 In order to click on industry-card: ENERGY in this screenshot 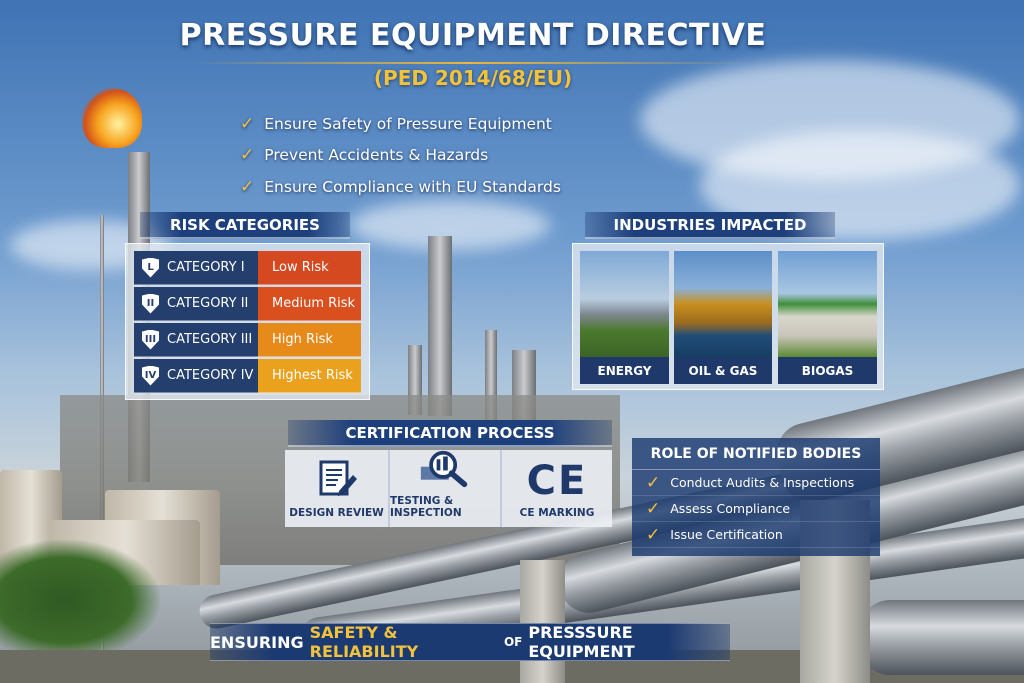, I will do `click(624, 317)`.